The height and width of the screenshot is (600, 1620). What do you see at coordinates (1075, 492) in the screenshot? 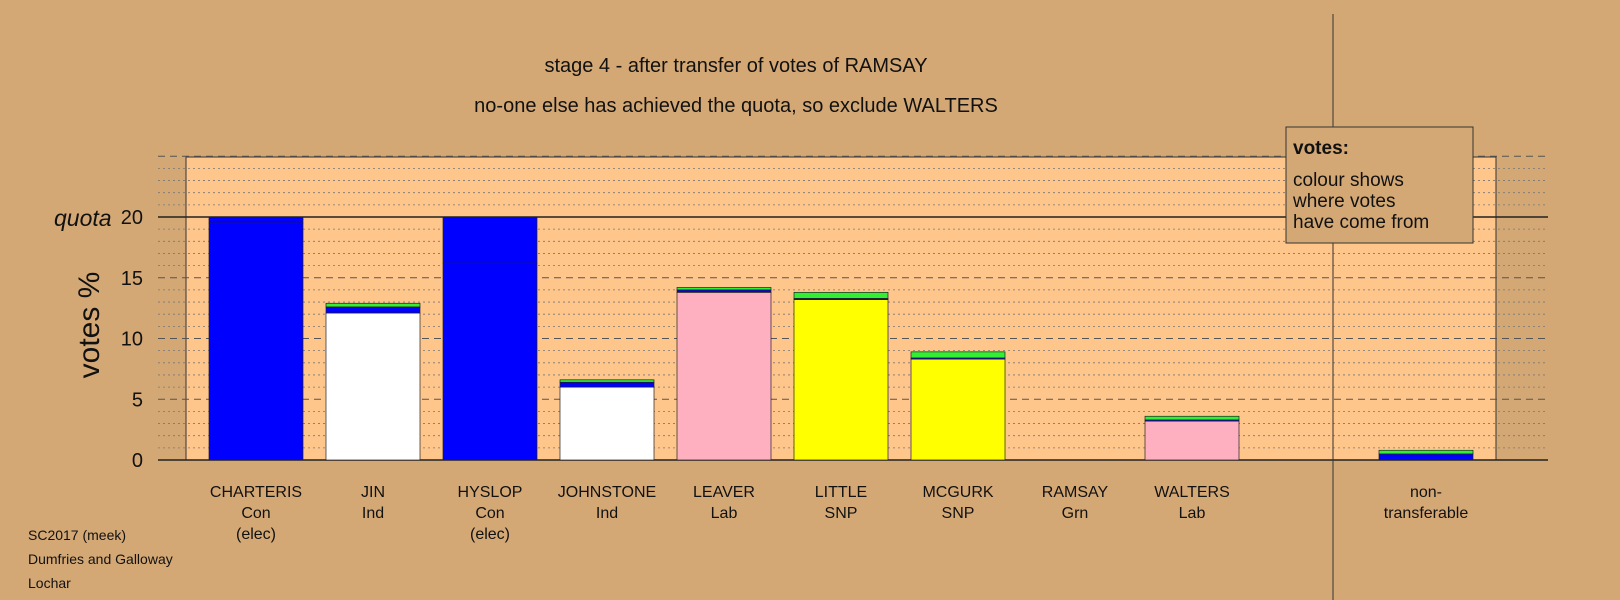
I see `category-name: RAMSAY` at bounding box center [1075, 492].